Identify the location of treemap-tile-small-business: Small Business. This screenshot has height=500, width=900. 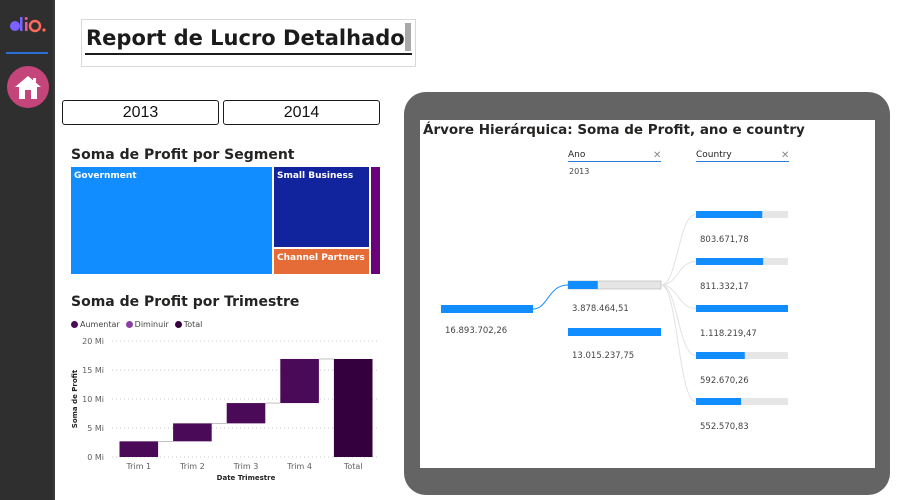
(321, 207).